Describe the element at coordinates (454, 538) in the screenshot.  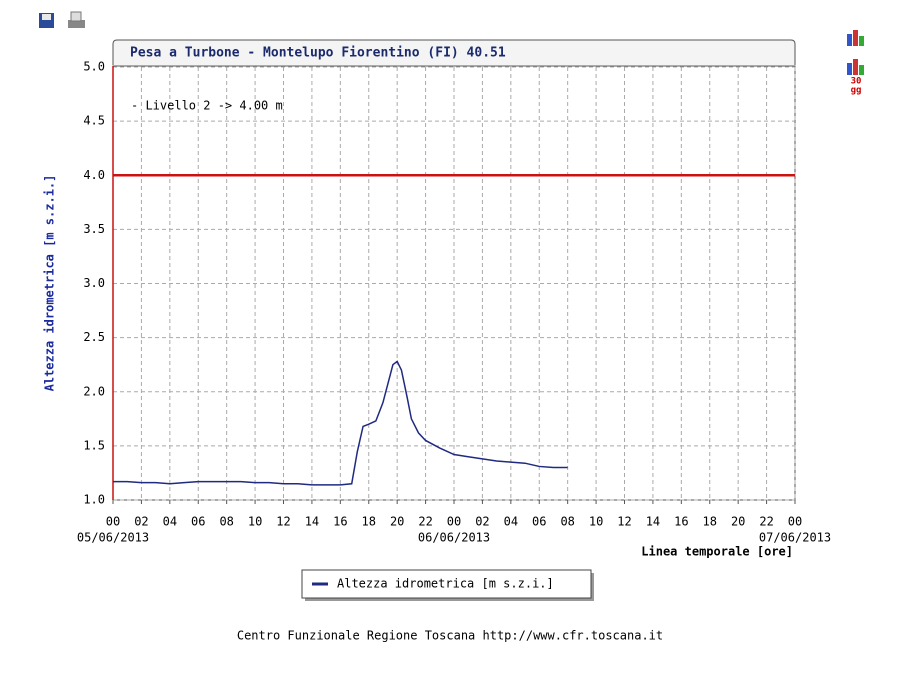
I see `date-label: 06/06/2013` at that location.